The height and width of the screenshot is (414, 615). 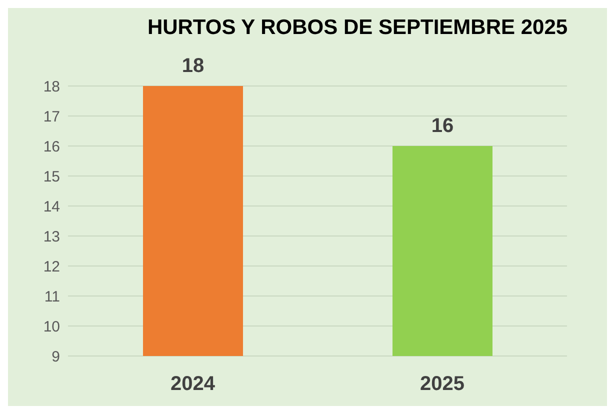 What do you see at coordinates (193, 66) in the screenshot?
I see `data-label: 18` at bounding box center [193, 66].